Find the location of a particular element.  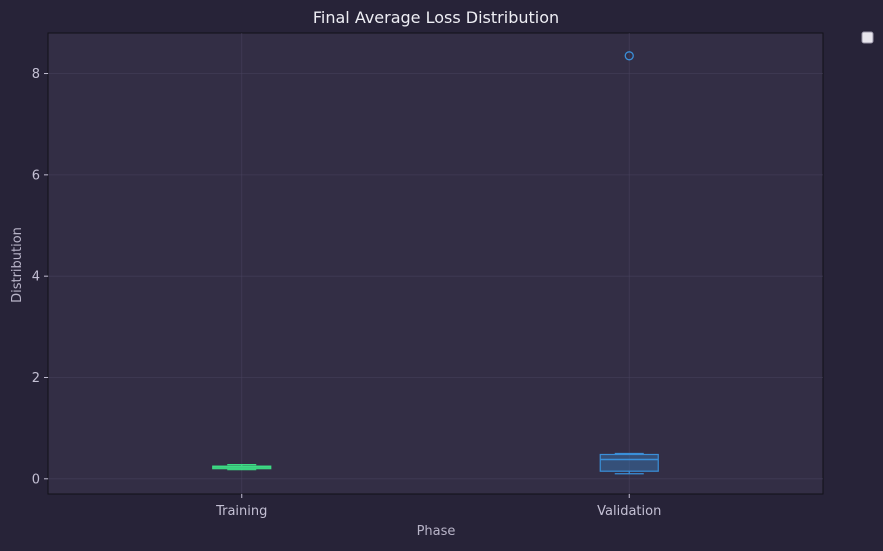

x-tick-label: Training is located at coordinates (241, 511).